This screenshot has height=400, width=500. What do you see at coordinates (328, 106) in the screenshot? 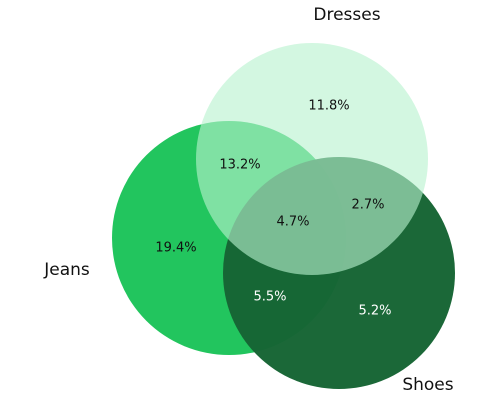
I see `region-dresses-only: 11.8%` at bounding box center [328, 106].